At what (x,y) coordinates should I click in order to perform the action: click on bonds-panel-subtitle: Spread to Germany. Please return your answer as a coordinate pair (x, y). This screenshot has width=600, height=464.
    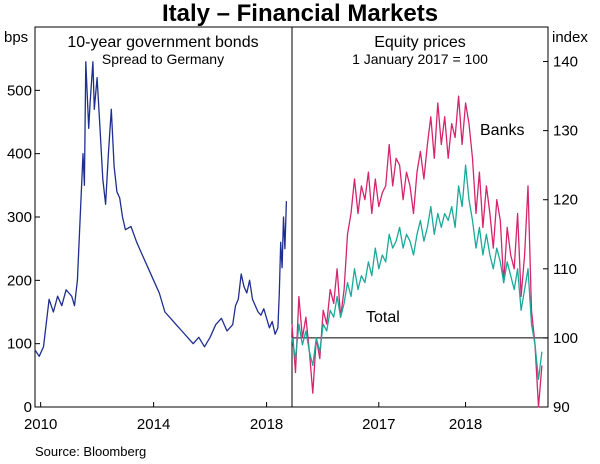
    Looking at the image, I should click on (163, 59).